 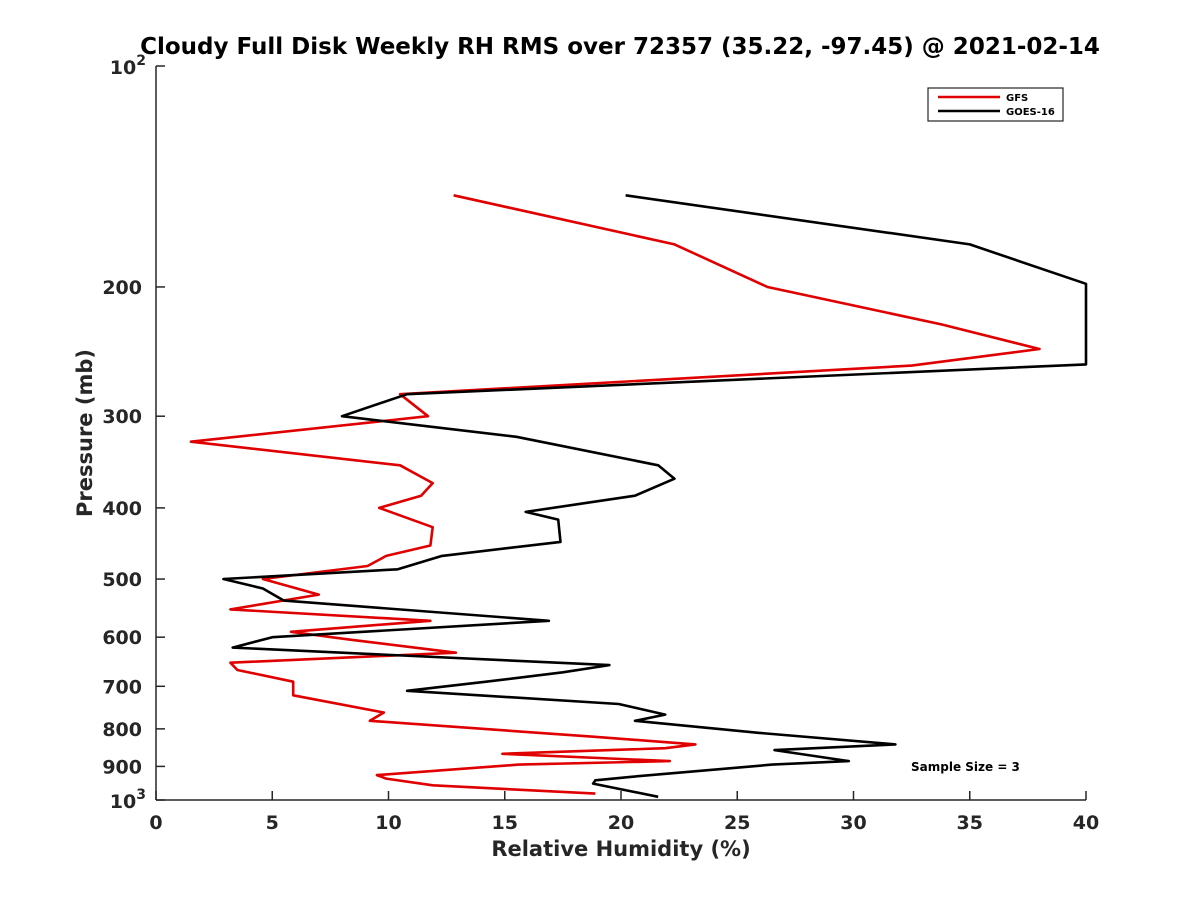 I want to click on y-tick-label-bottom: 103, so click(x=128, y=800).